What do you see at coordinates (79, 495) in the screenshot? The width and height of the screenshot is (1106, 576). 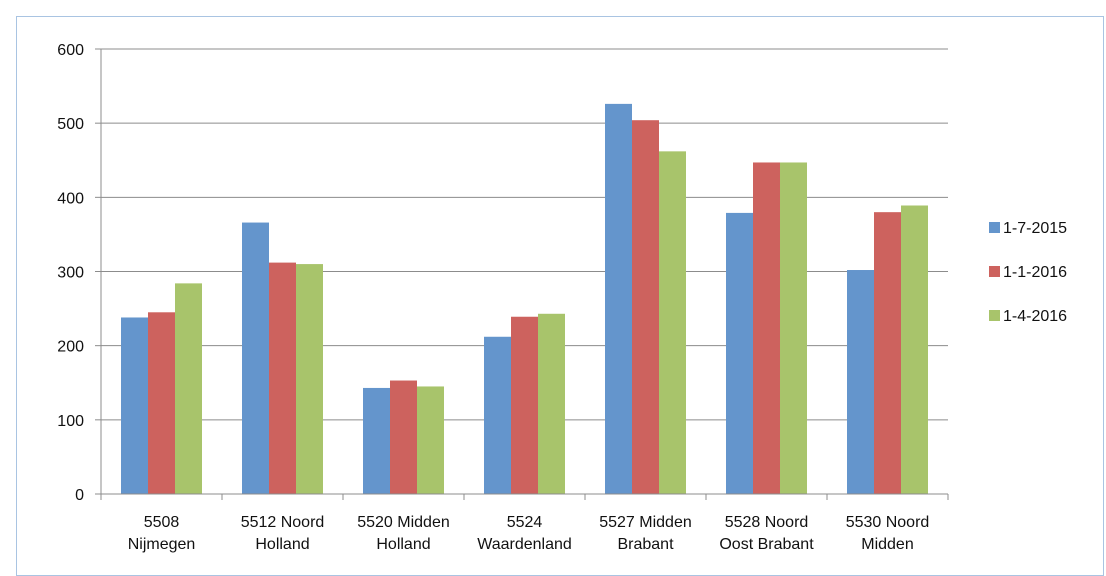 I see `y-tick-label: 0` at bounding box center [79, 495].